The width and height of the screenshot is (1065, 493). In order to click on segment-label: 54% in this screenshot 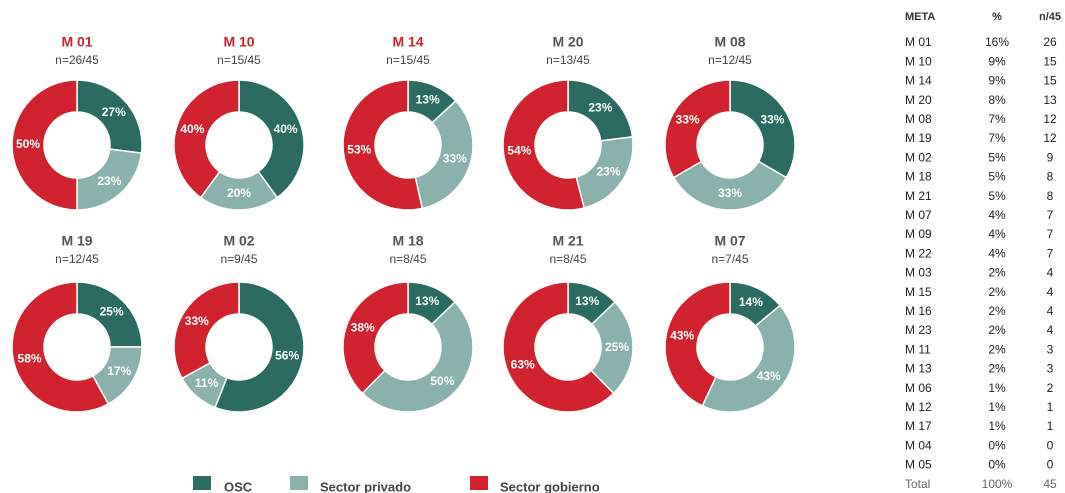, I will do `click(519, 150)`.